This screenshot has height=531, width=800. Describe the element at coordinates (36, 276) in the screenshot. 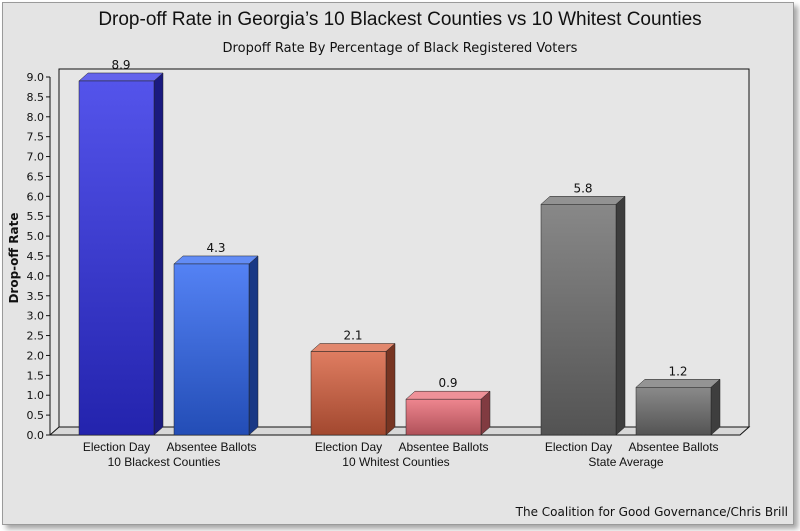

I see `y-tick-label: 4.0` at that location.